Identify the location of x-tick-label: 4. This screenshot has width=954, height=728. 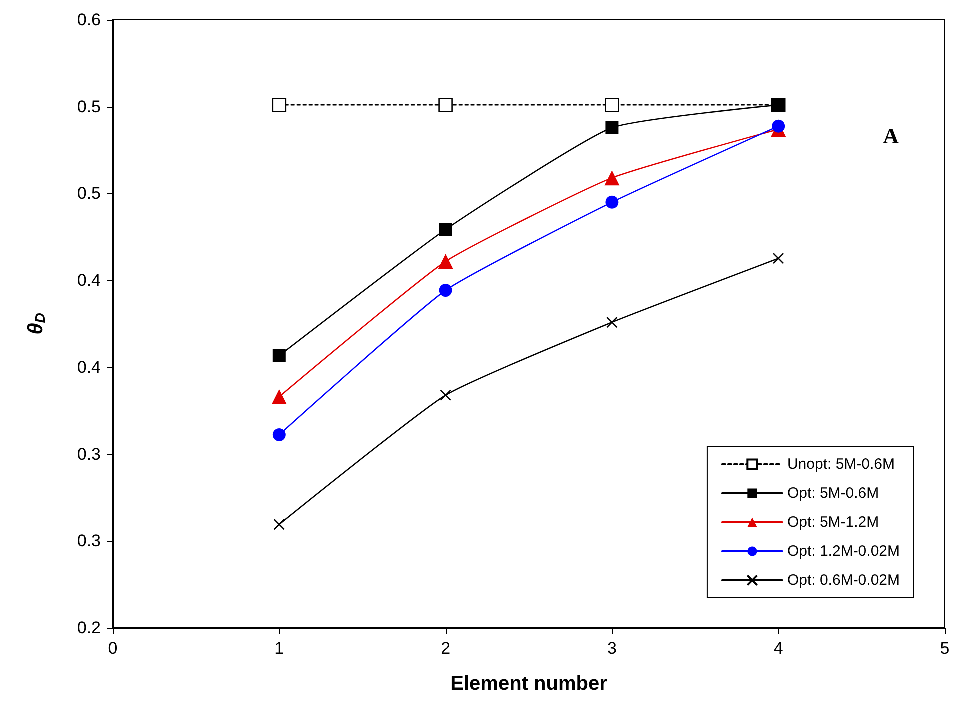
(779, 648).